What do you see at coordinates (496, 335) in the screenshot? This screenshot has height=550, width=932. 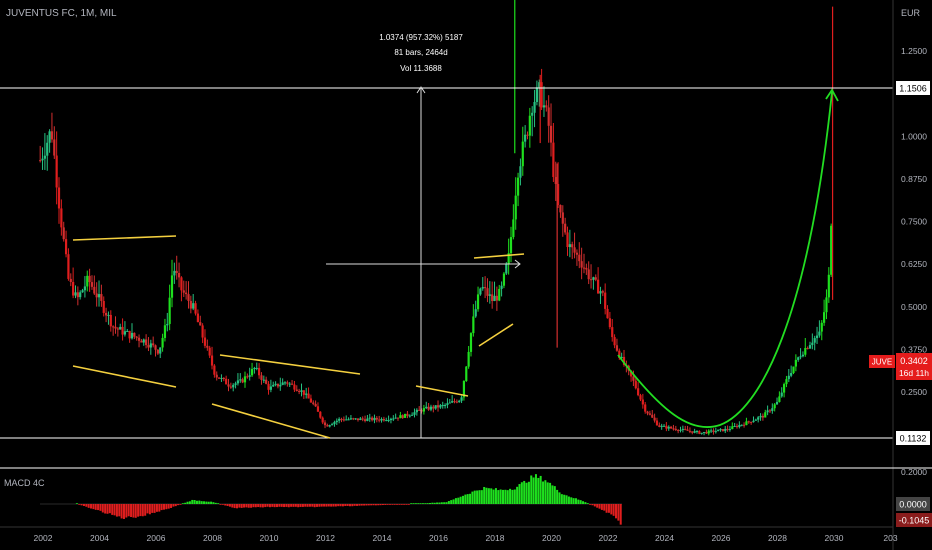 I see `trendline-2017-lower` at bounding box center [496, 335].